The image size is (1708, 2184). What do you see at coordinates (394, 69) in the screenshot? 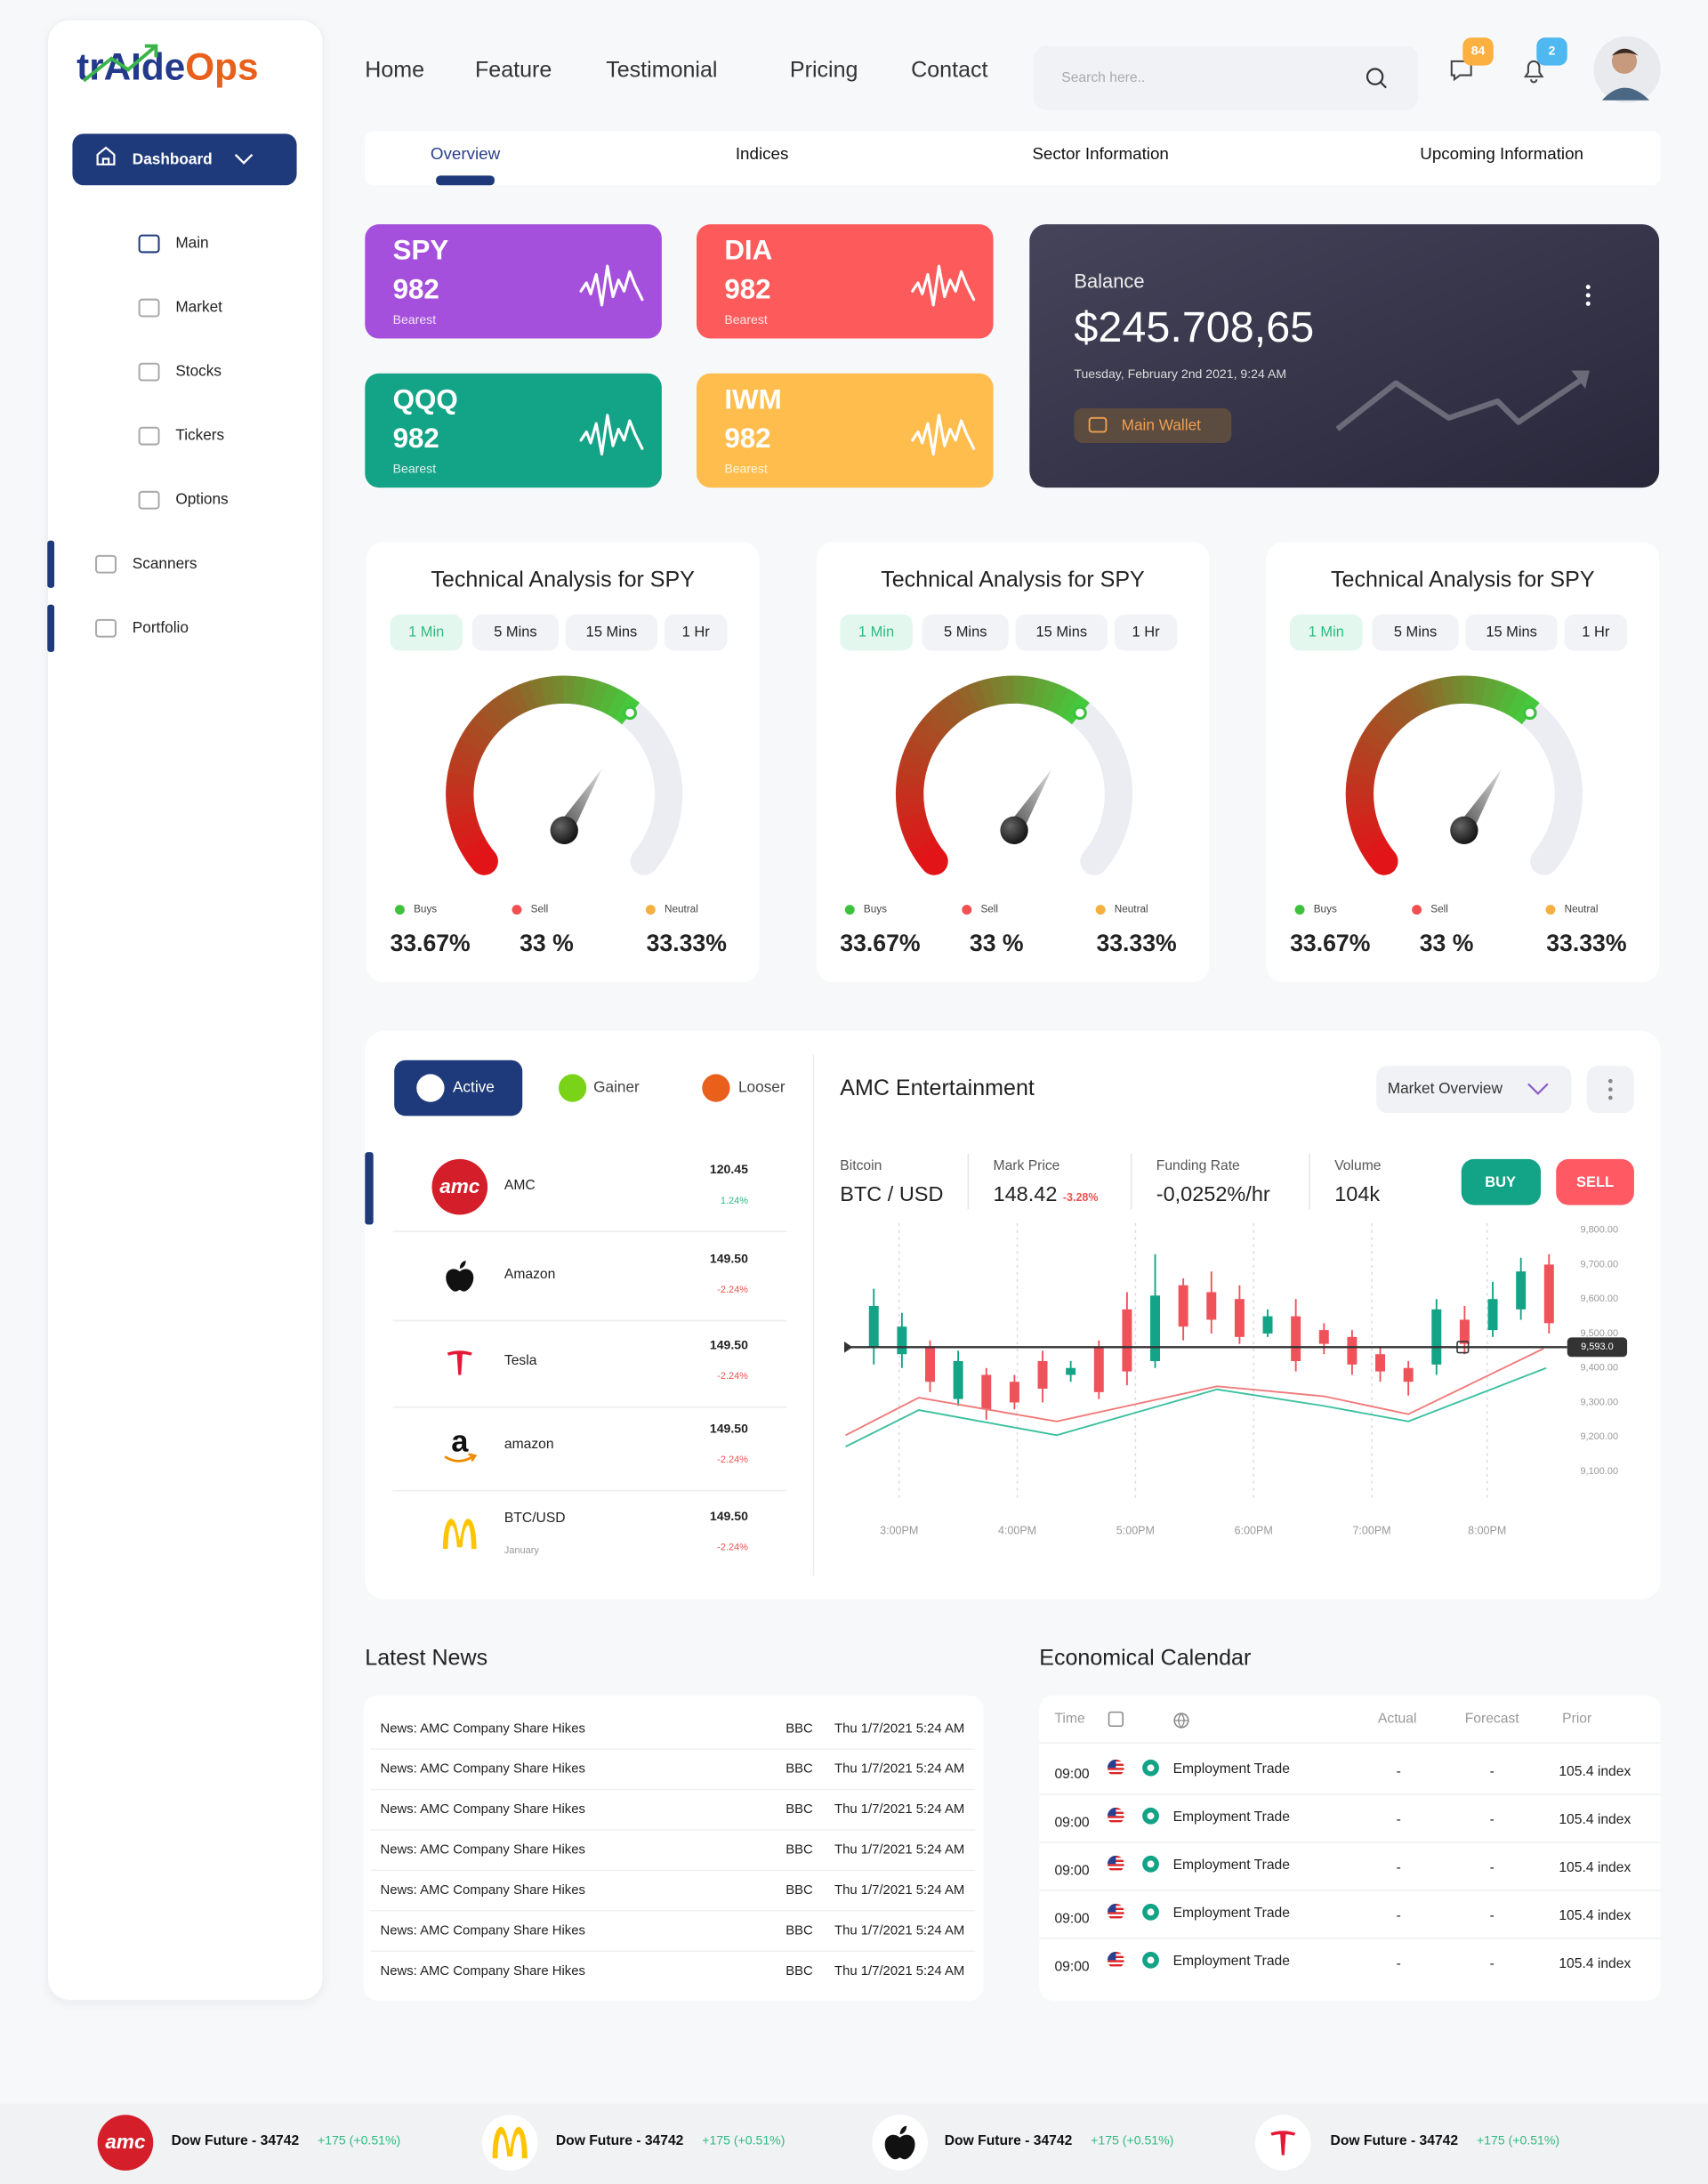
I see `nav-link: Home` at bounding box center [394, 69].